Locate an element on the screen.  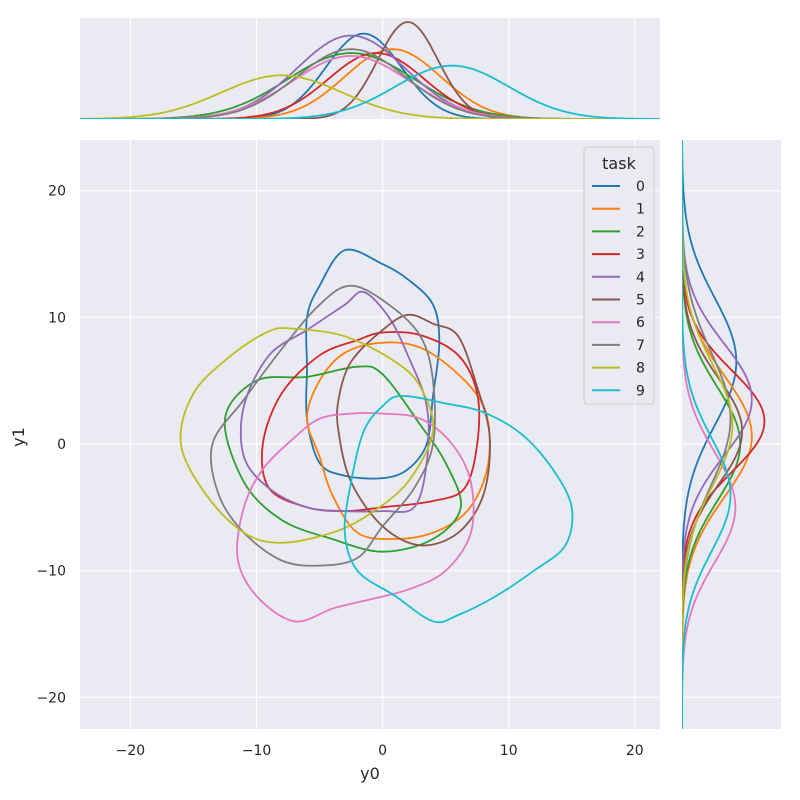
y-axis-label: y1 is located at coordinates (18, 437).